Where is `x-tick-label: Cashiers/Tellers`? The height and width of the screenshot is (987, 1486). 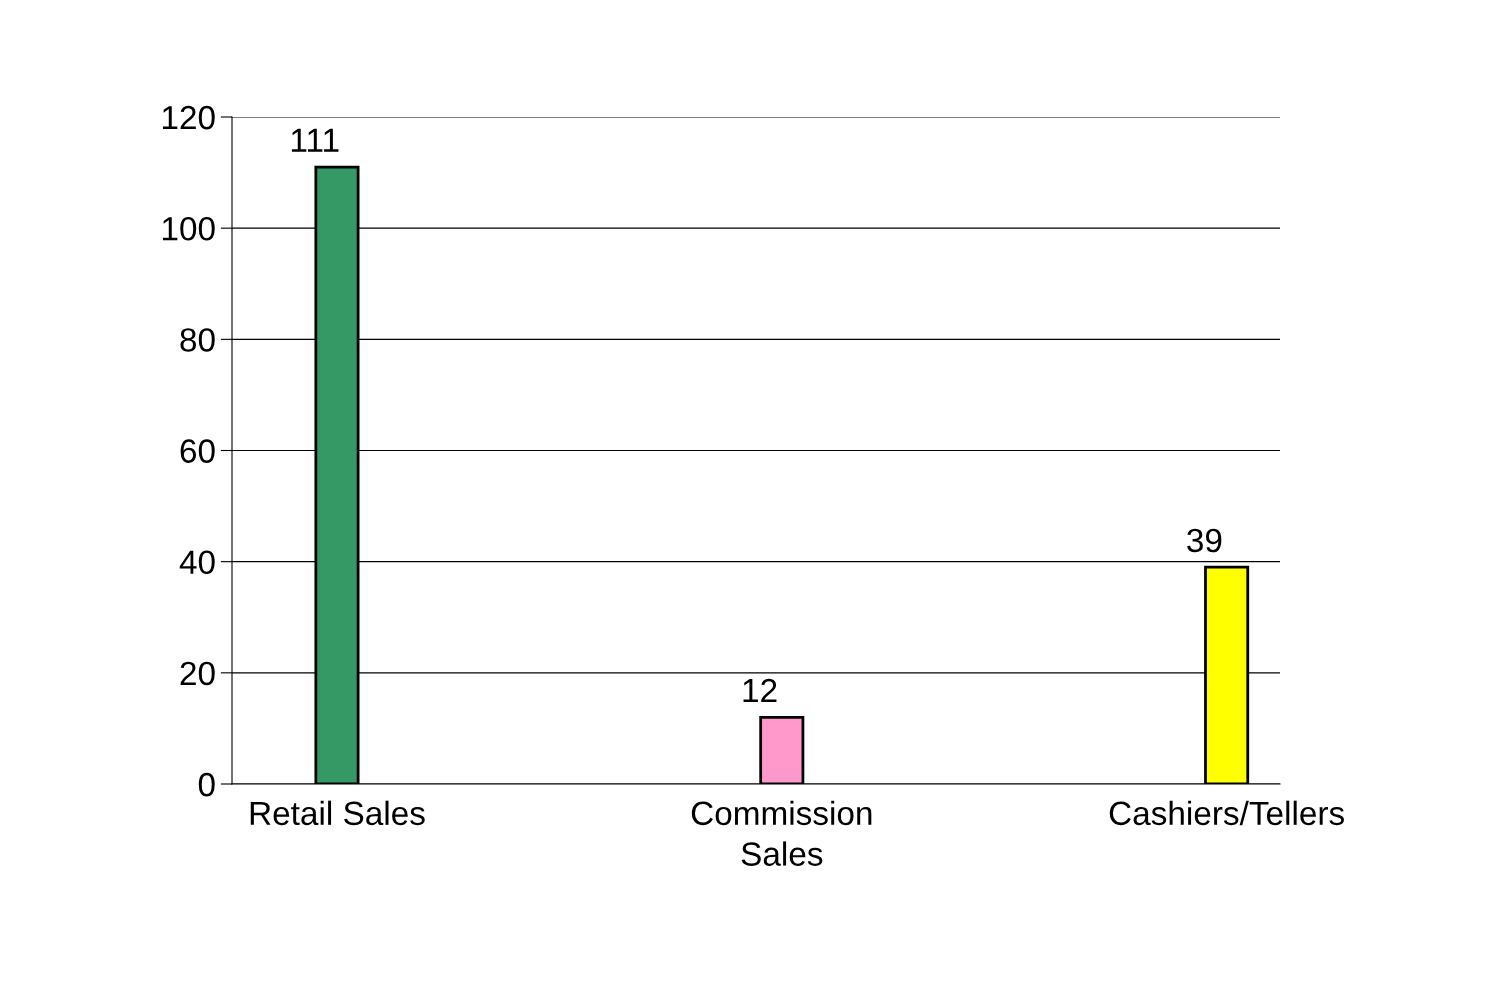
x-tick-label: Cashiers/Tellers is located at coordinates (1226, 813).